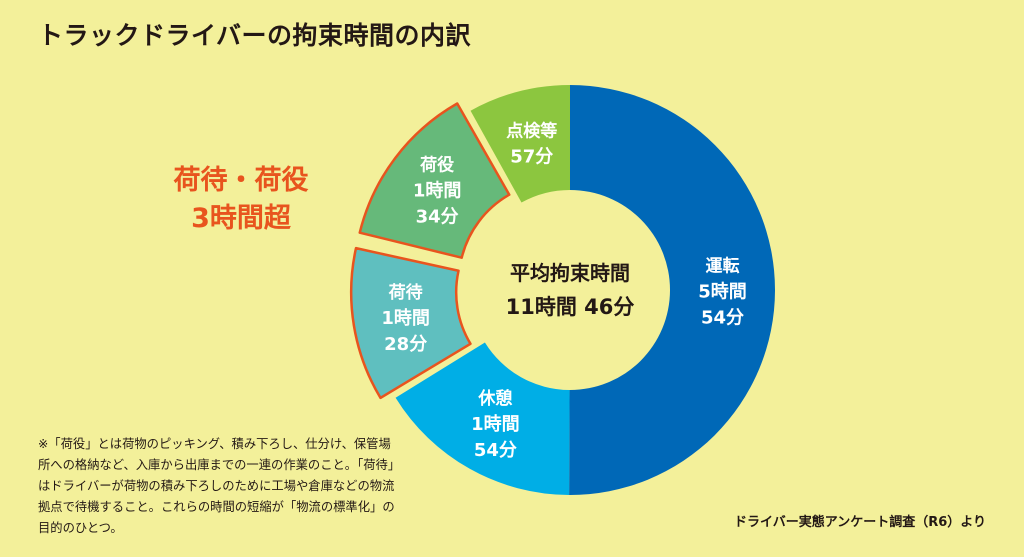 This screenshot has width=1024, height=557. I want to click on slice-1-label-0: 休憩, so click(494, 398).